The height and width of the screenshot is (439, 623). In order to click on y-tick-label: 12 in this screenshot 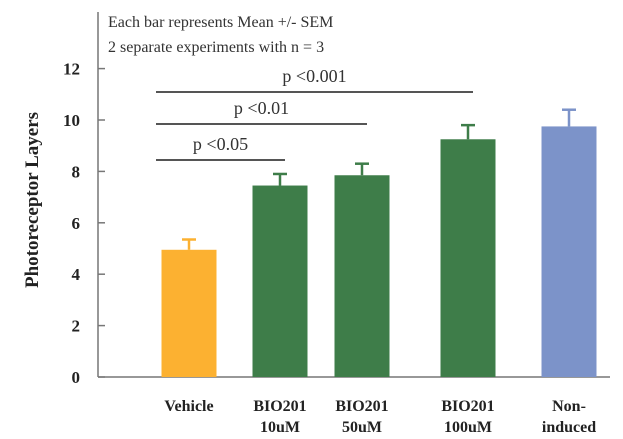, I will do `click(71, 69)`.